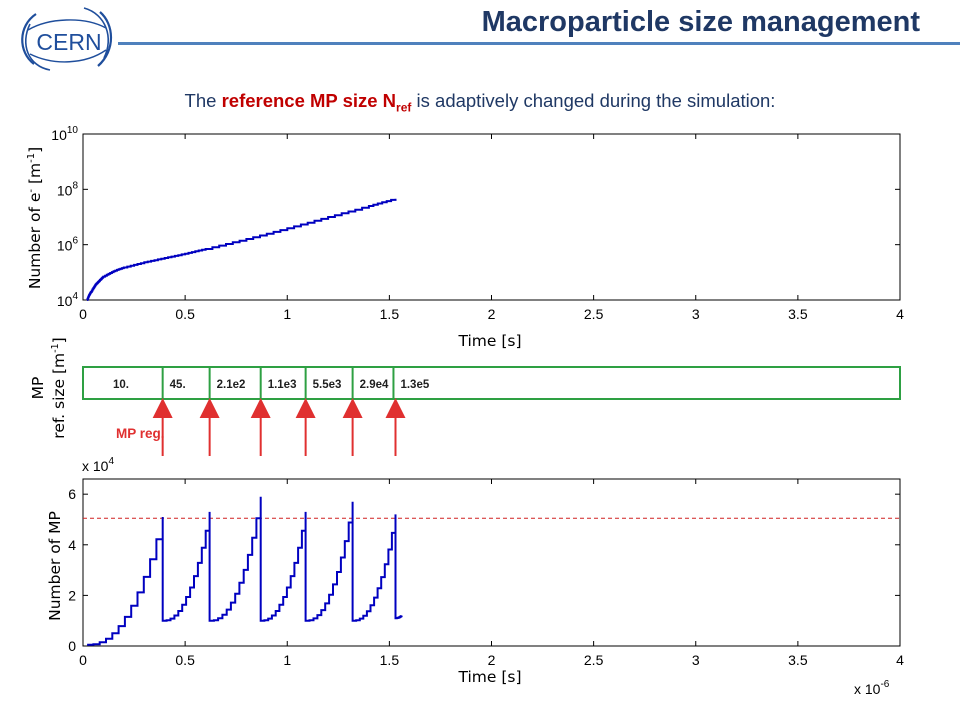 This screenshot has height=720, width=960. I want to click on electron-plot-ylabel: Number of e- [m-1], so click(35, 218).